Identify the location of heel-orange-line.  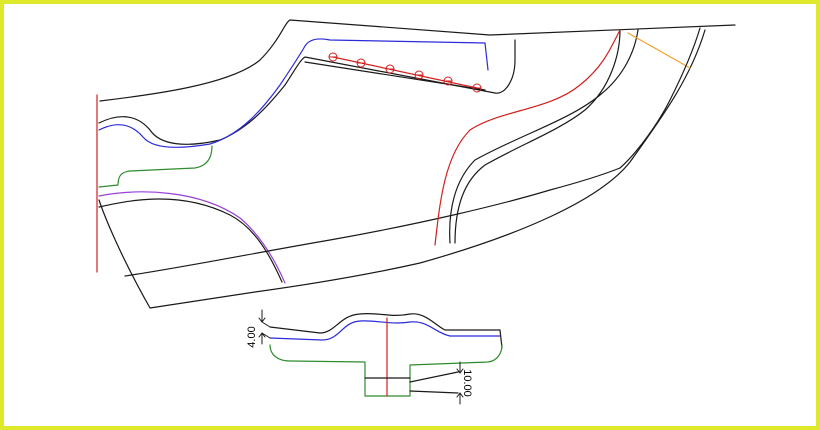
(659, 50).